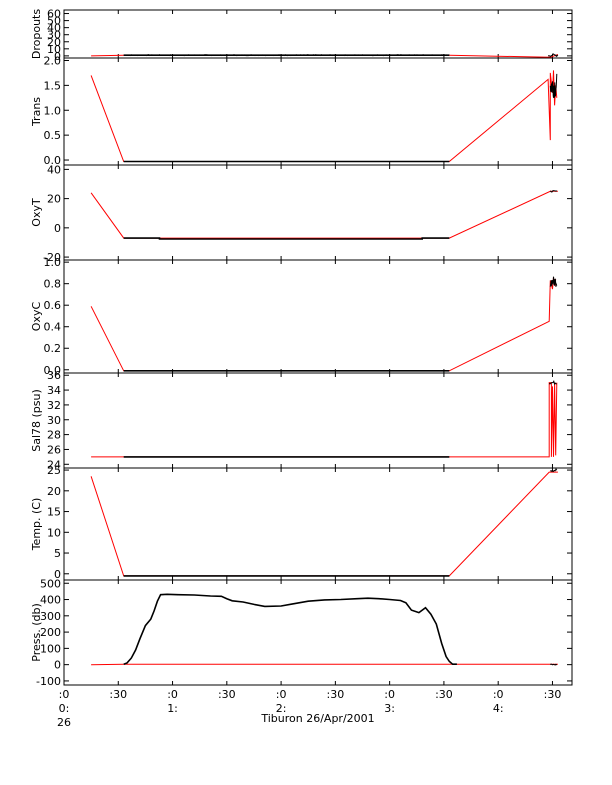  What do you see at coordinates (50, 648) in the screenshot?
I see `y-tick-label: 100` at bounding box center [50, 648].